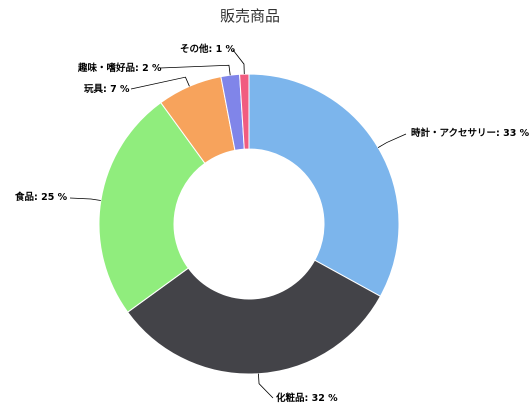 The image size is (529, 408). I want to click on data-label-1: 時計・アクセサリー: 33 %, so click(470, 133).